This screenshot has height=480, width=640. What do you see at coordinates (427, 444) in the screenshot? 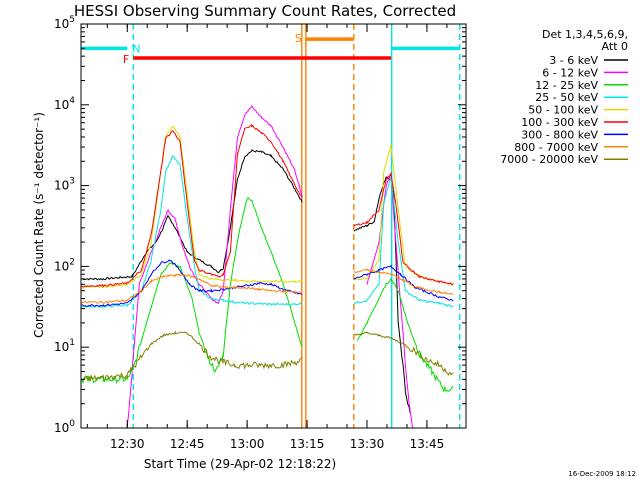
I see `x-tick-label: 13:45` at bounding box center [427, 444].